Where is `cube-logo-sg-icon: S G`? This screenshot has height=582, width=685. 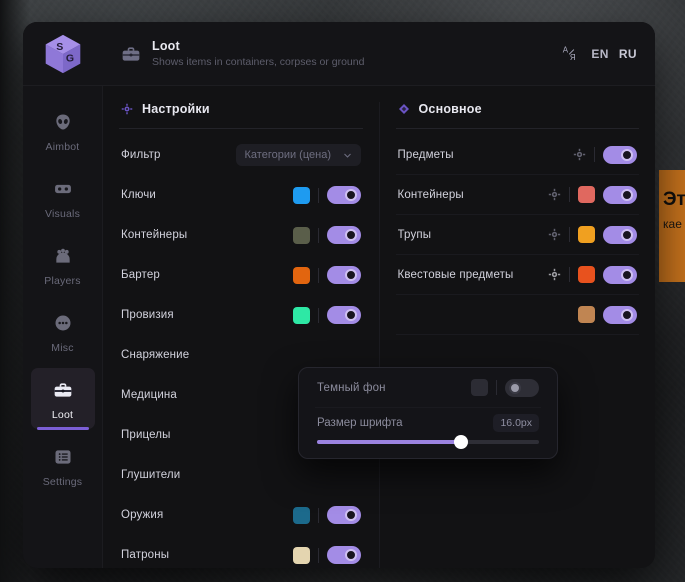 cube-logo-sg-icon: S G is located at coordinates (63, 53).